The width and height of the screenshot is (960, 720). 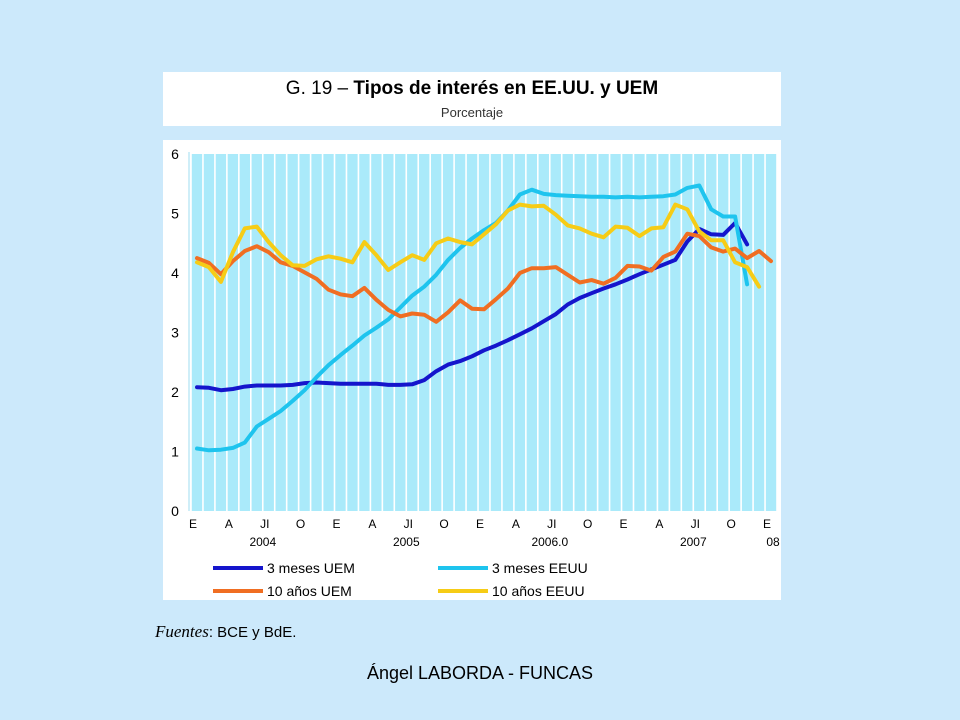 What do you see at coordinates (549, 542) in the screenshot?
I see `year-label: 2006.0` at bounding box center [549, 542].